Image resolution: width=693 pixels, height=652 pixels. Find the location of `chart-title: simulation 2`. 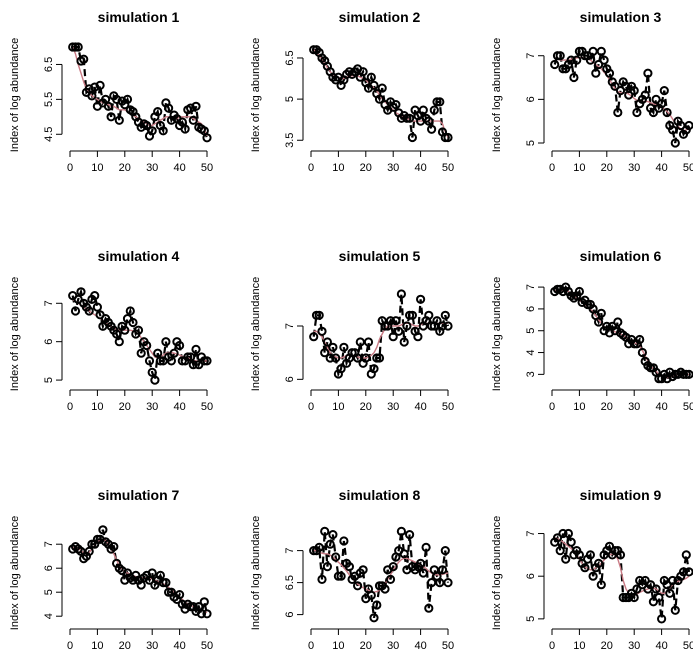

chart-title: simulation 2 is located at coordinates (380, 17).